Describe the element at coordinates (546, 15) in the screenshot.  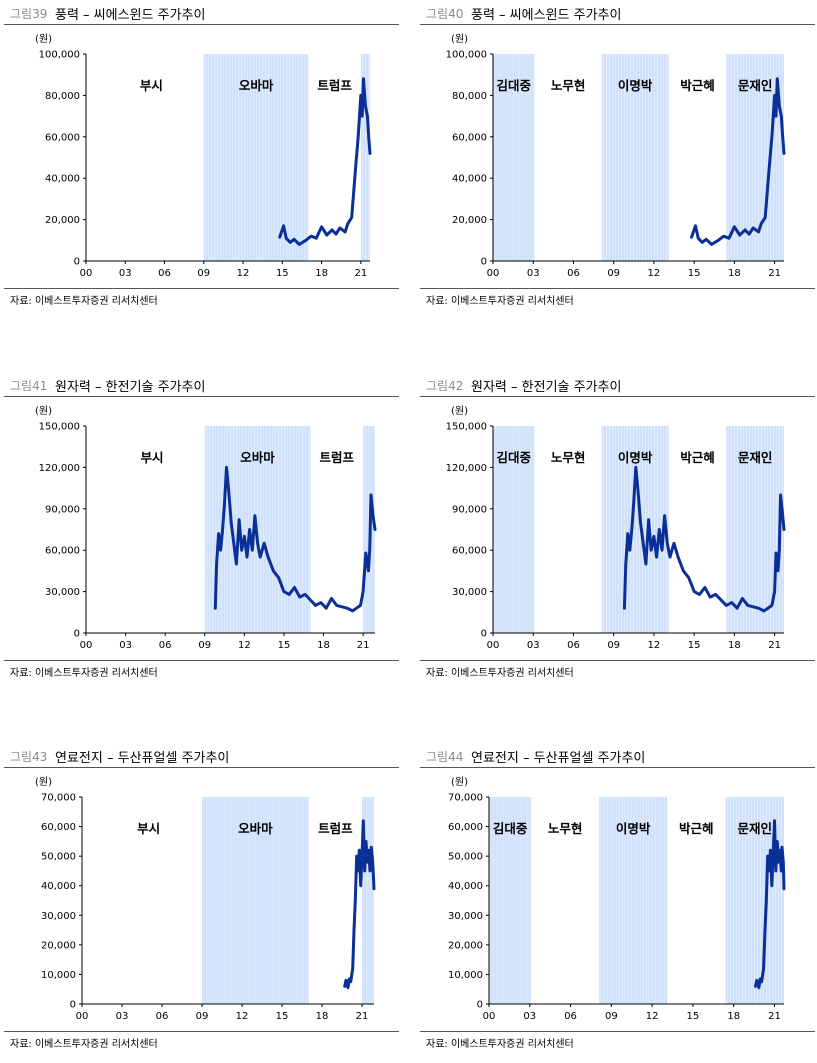
I see `figure-title: 풍력 – 씨에스윈드 주가추이` at that location.